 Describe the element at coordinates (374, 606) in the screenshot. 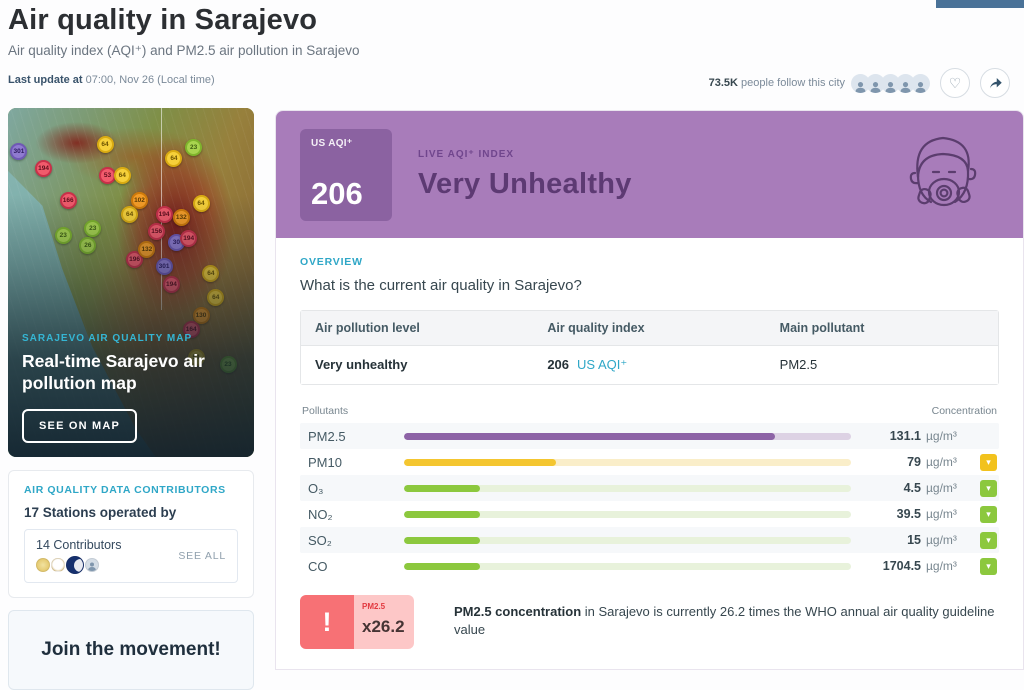

I see `badge-pollutant-label: PM2.5` at that location.